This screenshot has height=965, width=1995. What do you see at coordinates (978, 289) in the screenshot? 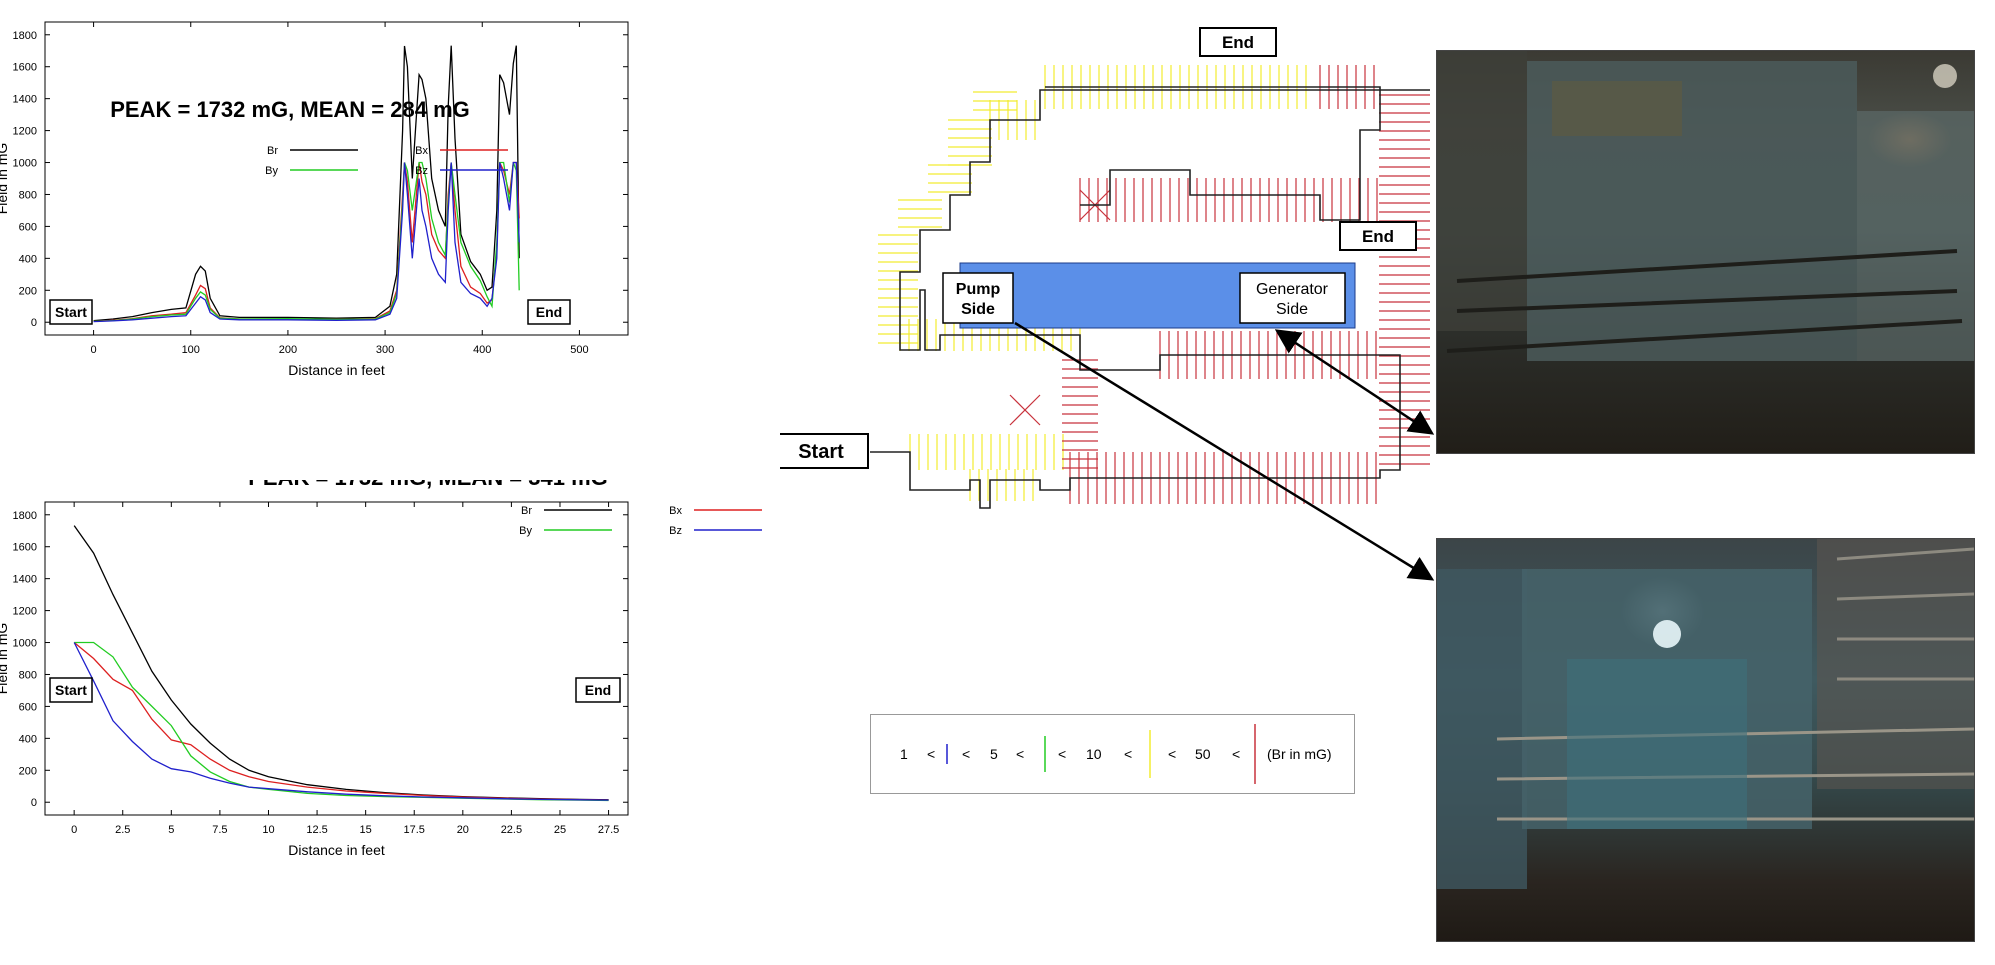
I see `svg-text: Pump` at bounding box center [978, 289].